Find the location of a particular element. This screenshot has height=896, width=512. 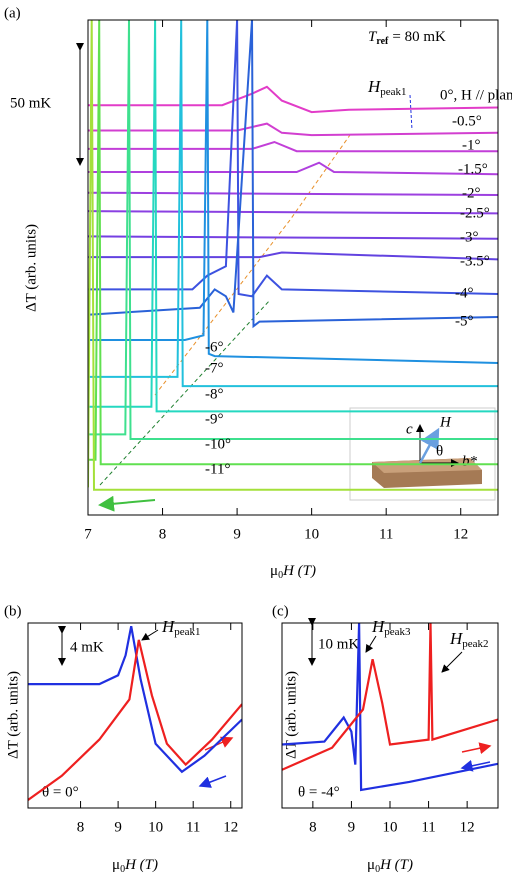

scale-bar-label: 50 mK is located at coordinates (30, 103).